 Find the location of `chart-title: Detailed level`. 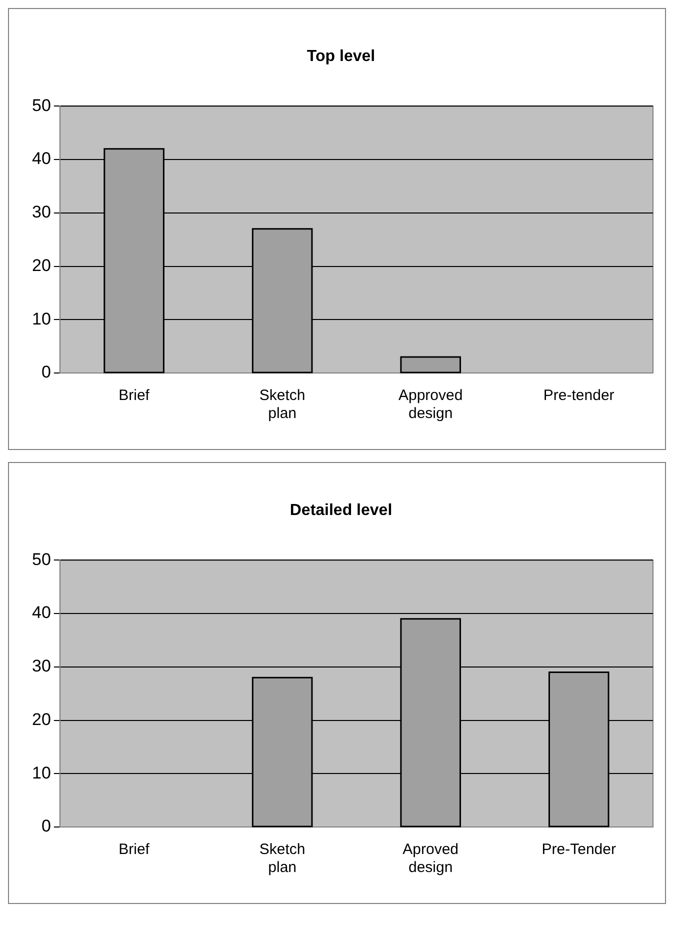

chart-title: Detailed level is located at coordinates (341, 511).